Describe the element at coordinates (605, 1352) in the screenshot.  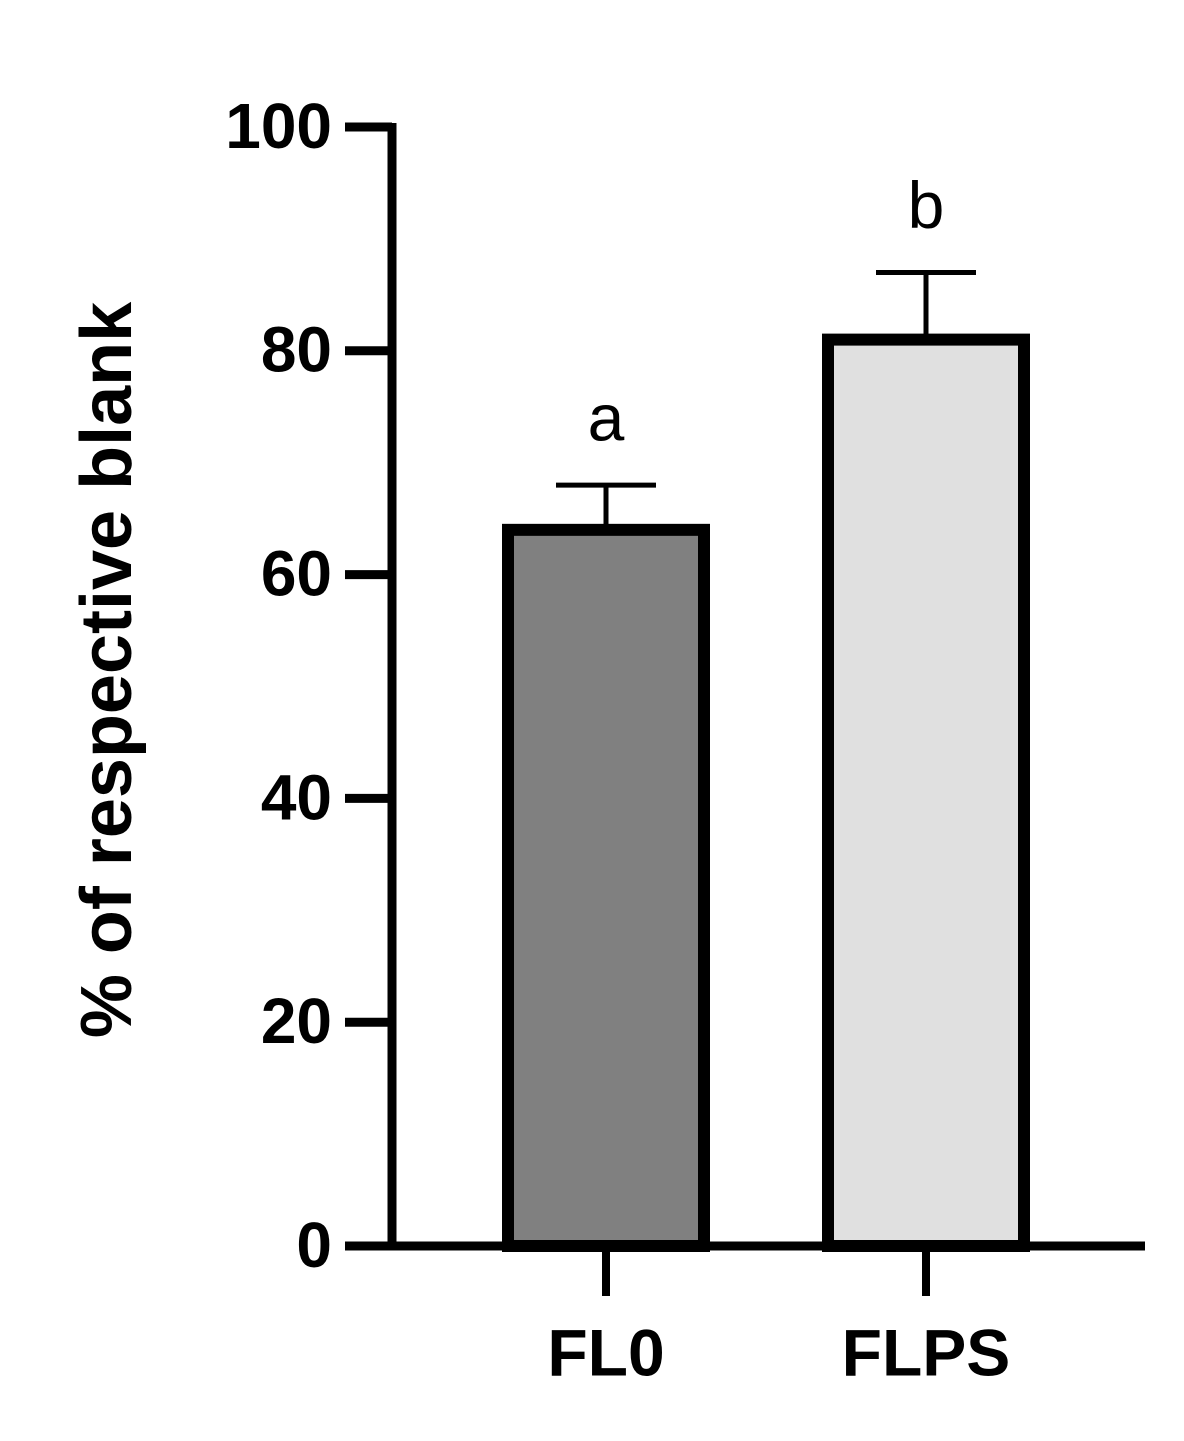
I see `x-tick-label: FL0` at that location.